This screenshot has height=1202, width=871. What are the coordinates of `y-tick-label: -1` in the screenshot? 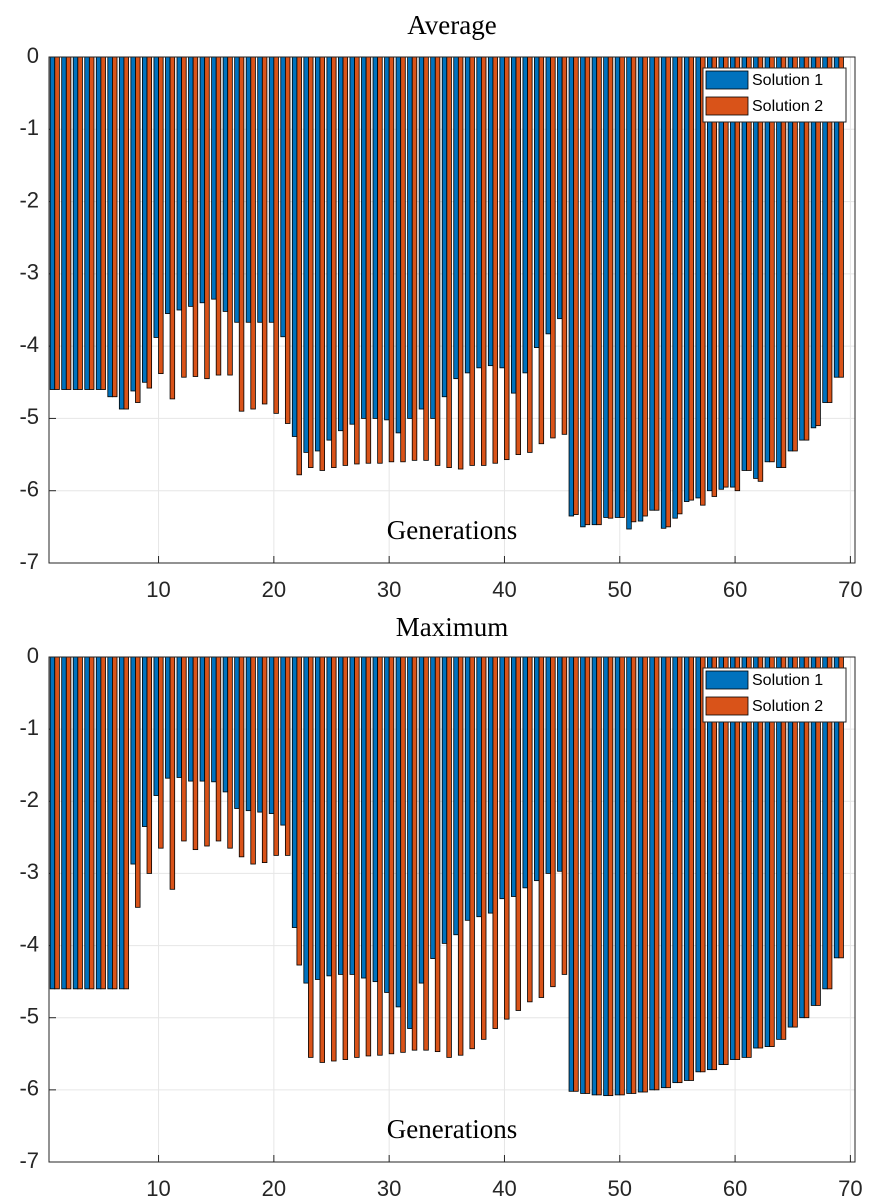 It's located at (29, 127).